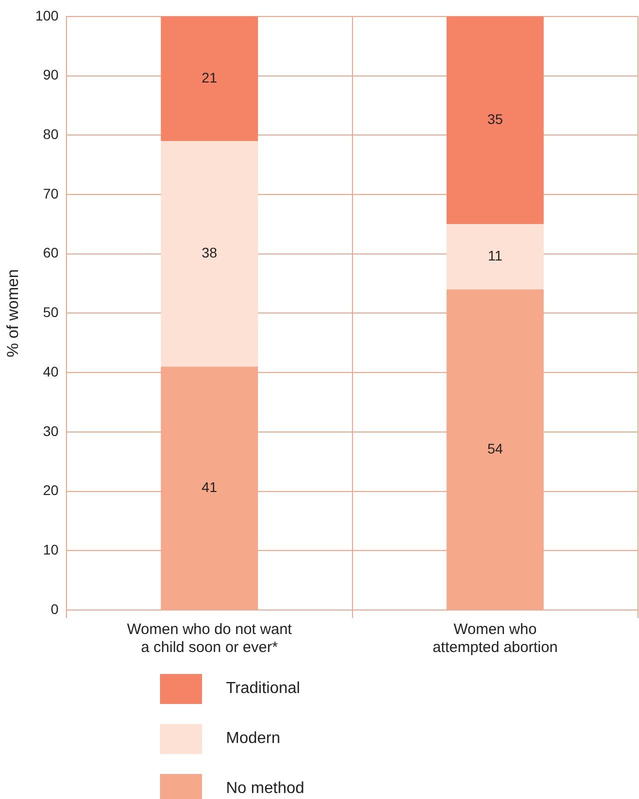 The image size is (639, 799). Describe the element at coordinates (495, 448) in the screenshot. I see `data-label: 54` at that location.